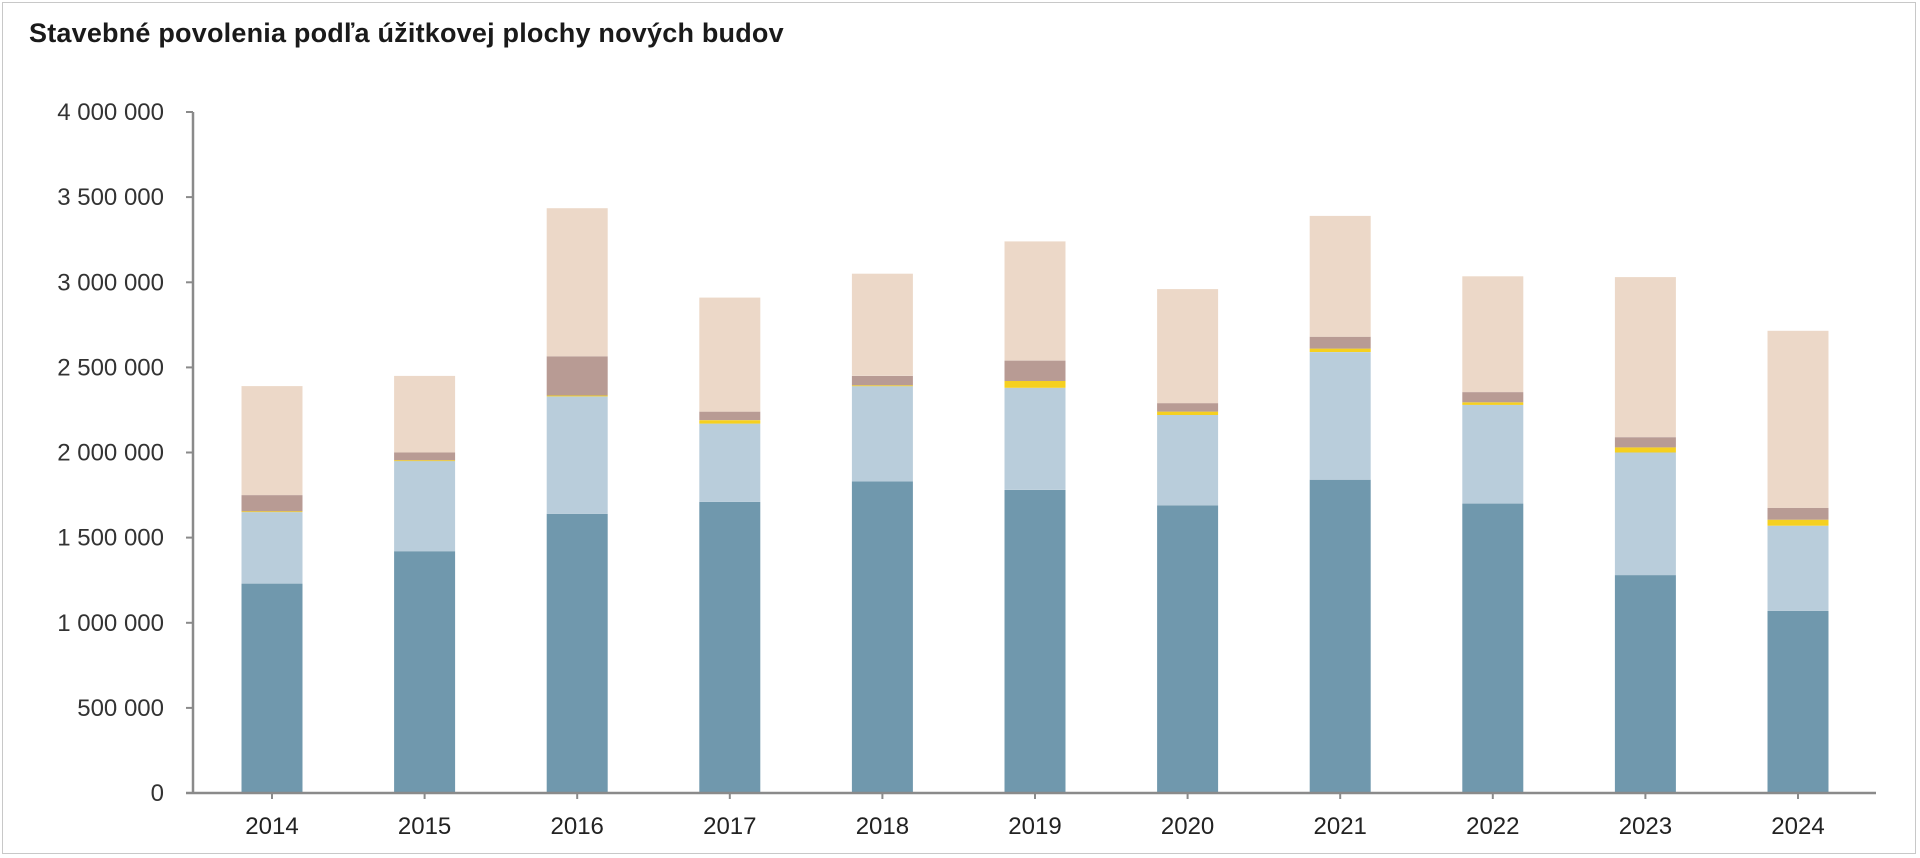 This screenshot has height=858, width=1920. I want to click on x-tick-label: 2021, so click(1340, 826).